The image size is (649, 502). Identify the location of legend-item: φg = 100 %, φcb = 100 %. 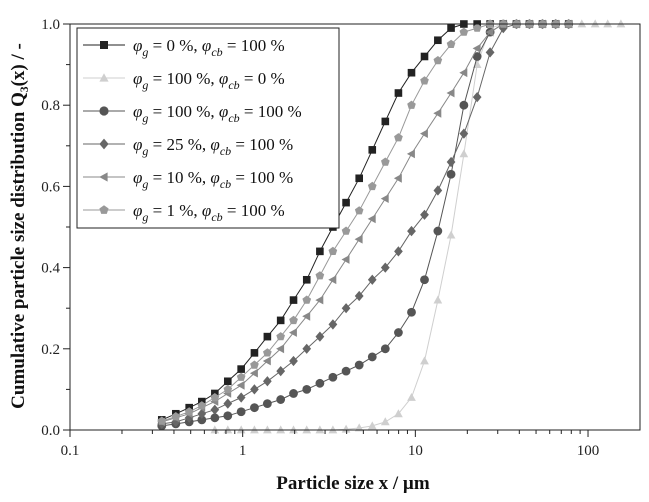
(192, 113).